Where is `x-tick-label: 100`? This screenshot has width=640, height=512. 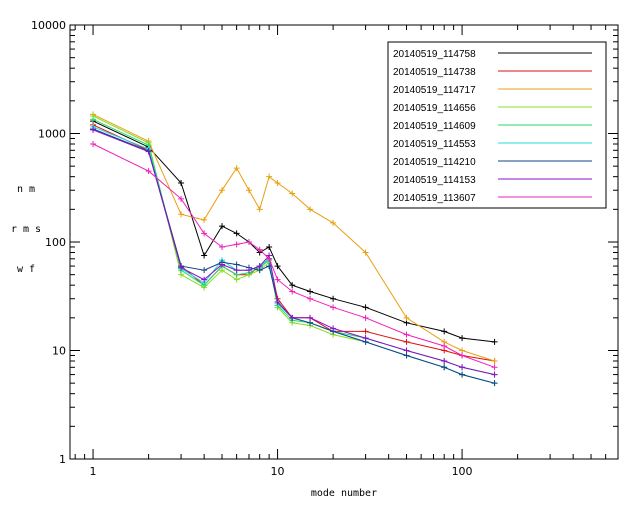
x-tick-label: 100 is located at coordinates (462, 471).